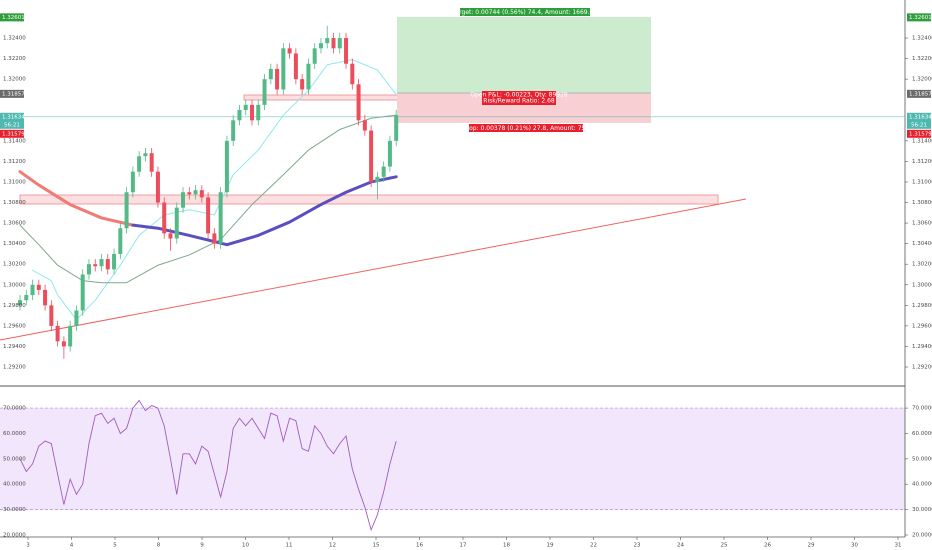 The image size is (932, 550). I want to click on x-tick-label: 12, so click(332, 546).